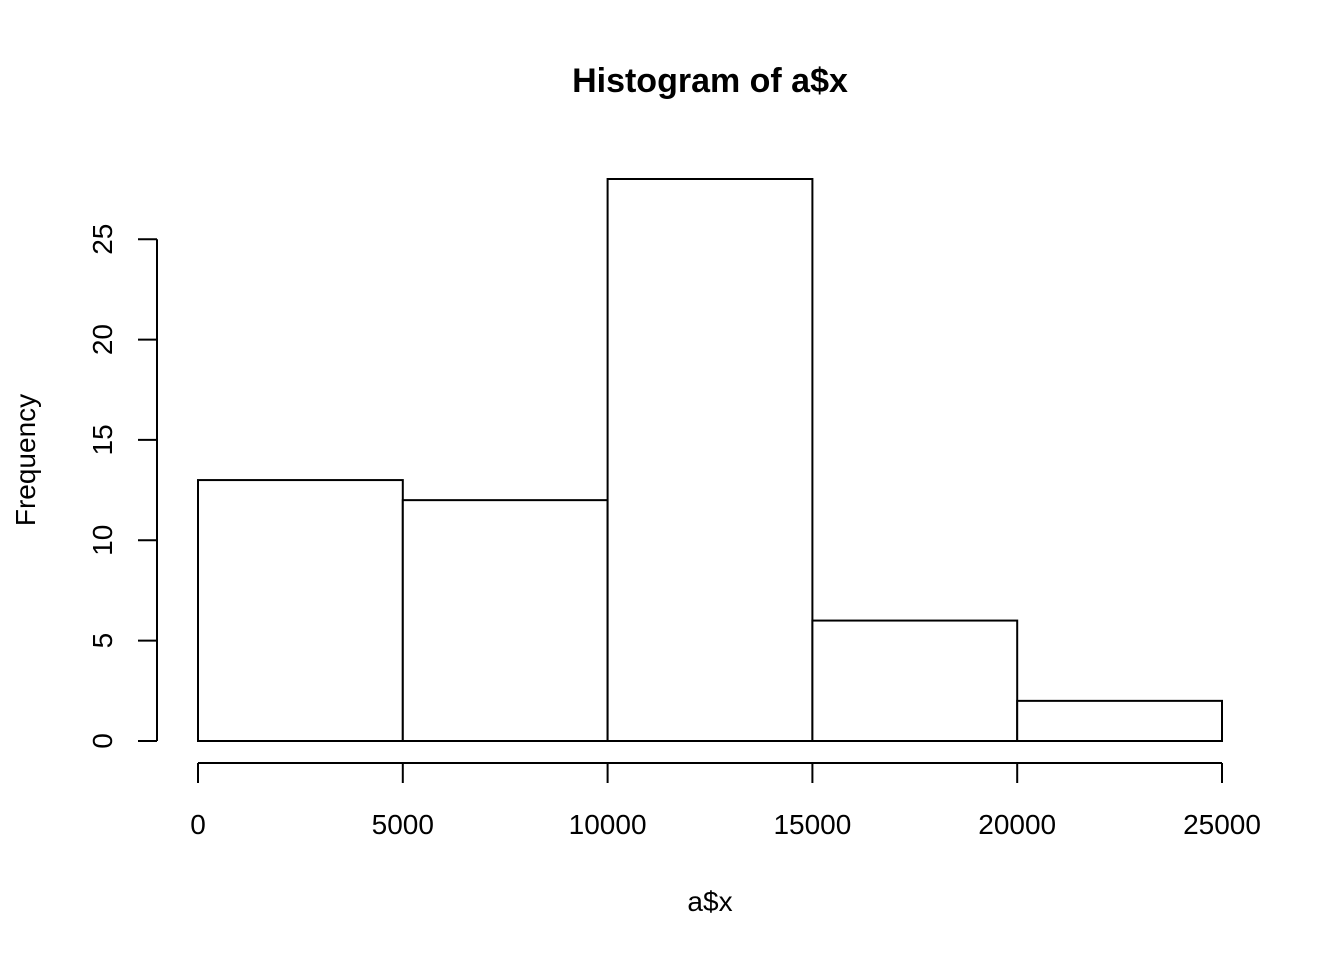 This screenshot has height=960, width=1344. Describe the element at coordinates (812, 824) in the screenshot. I see `x-tick-label-3: 15000` at that location.